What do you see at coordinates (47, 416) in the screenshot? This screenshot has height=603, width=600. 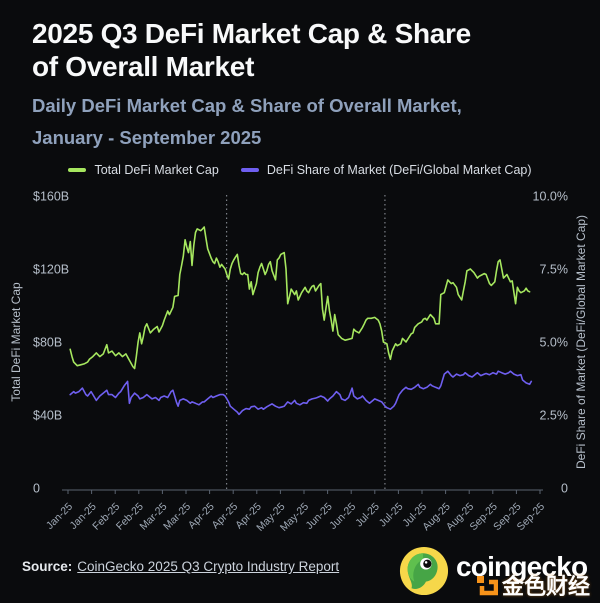 I see `left-axis-tick-label: $40B` at bounding box center [47, 416].